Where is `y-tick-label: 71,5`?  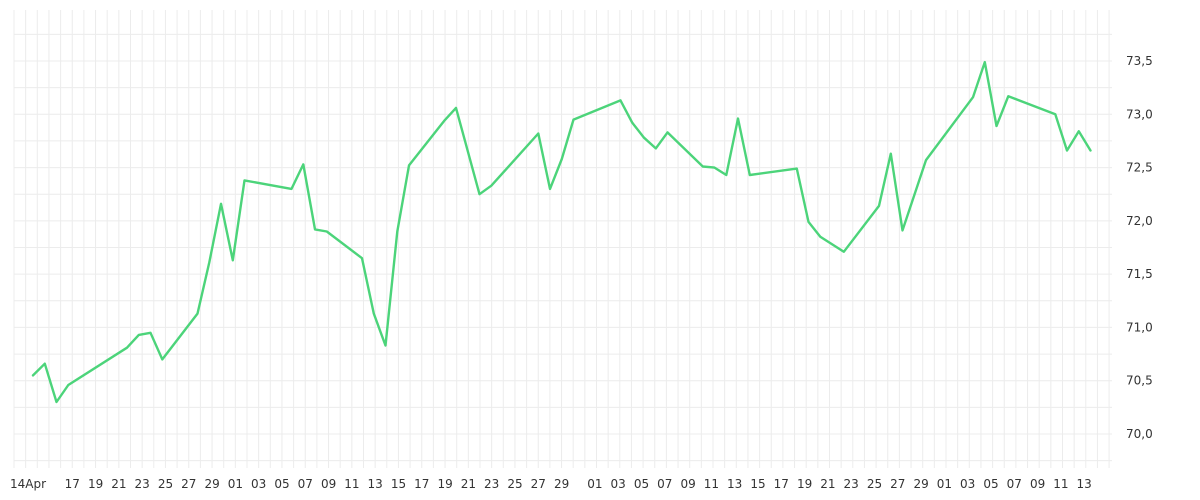 y-tick-label: 71,5 is located at coordinates (1139, 274).